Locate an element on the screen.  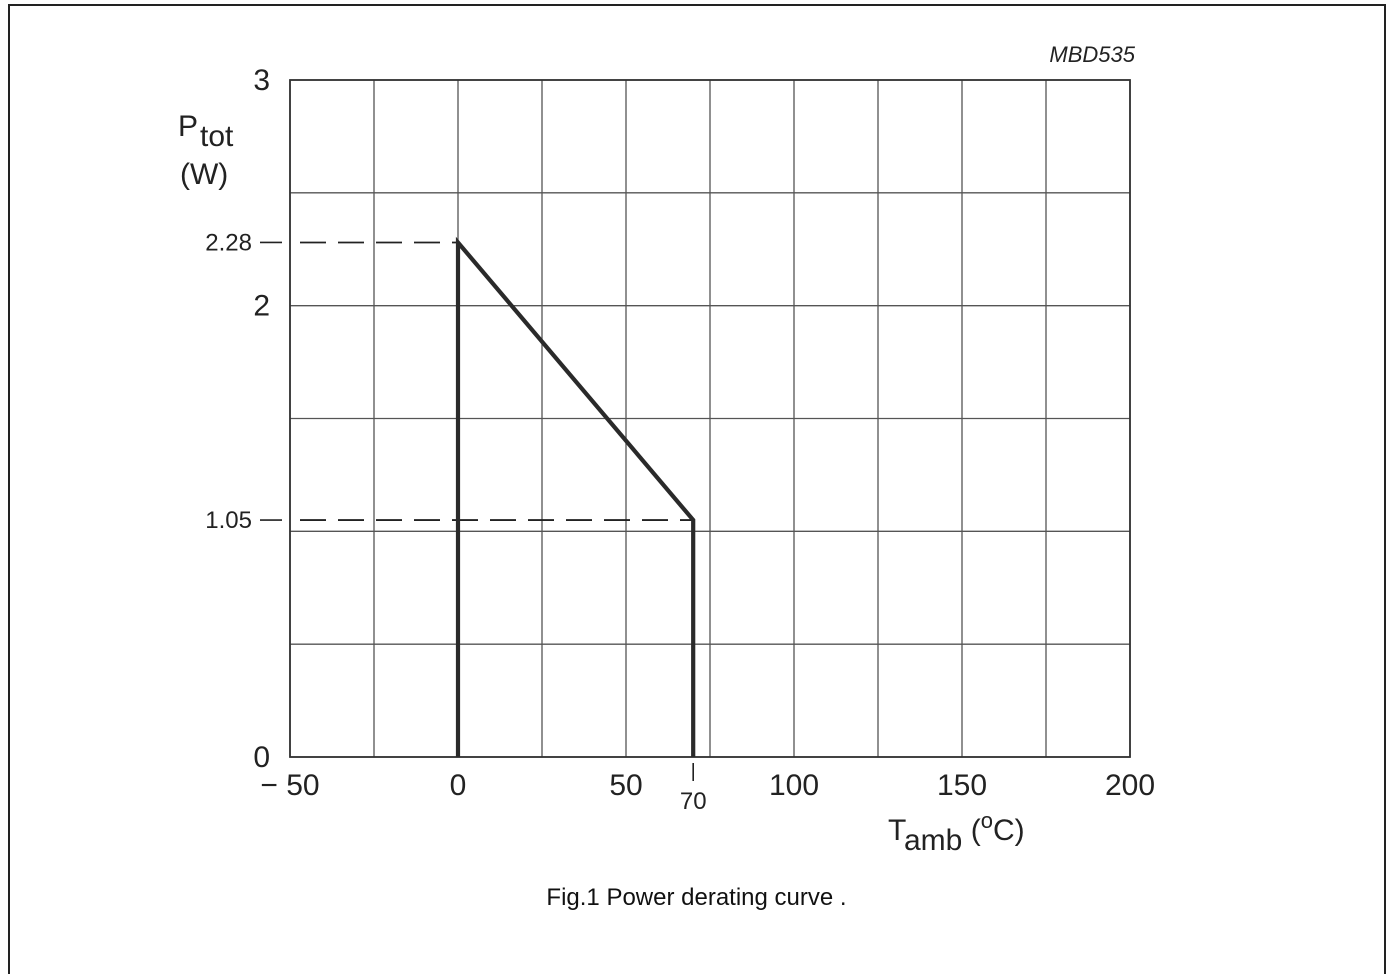
y-axis-title: Ptot is located at coordinates (206, 131).